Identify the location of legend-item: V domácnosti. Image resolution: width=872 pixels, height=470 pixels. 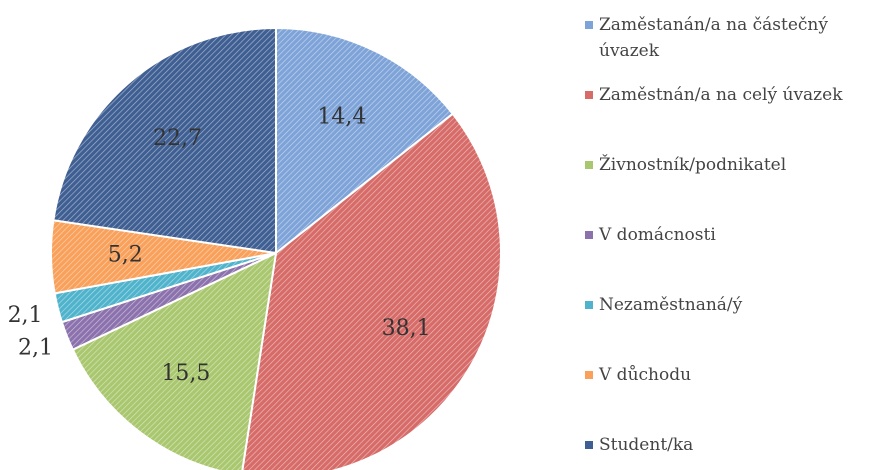
(727, 235).